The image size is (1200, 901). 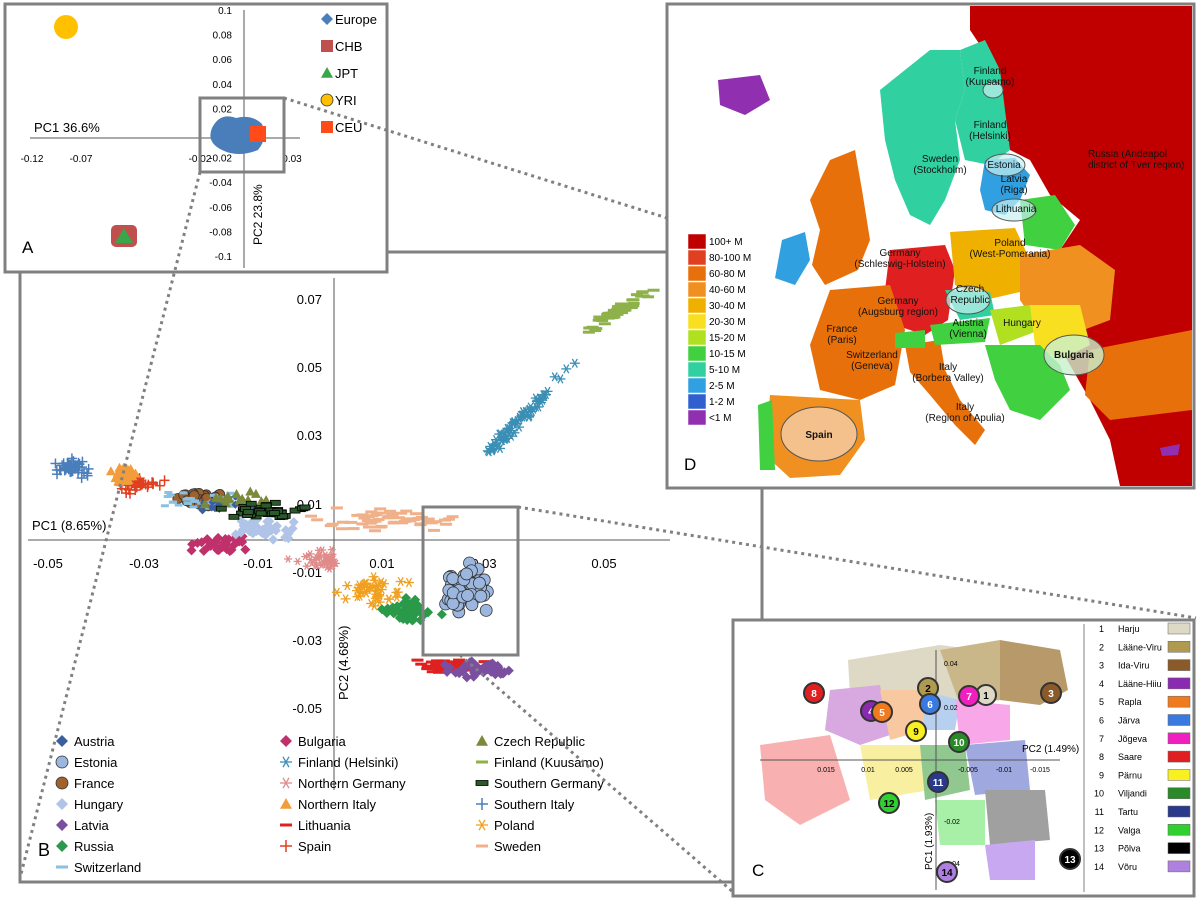 I want to click on b-legend-label: Russia, so click(x=94, y=846).